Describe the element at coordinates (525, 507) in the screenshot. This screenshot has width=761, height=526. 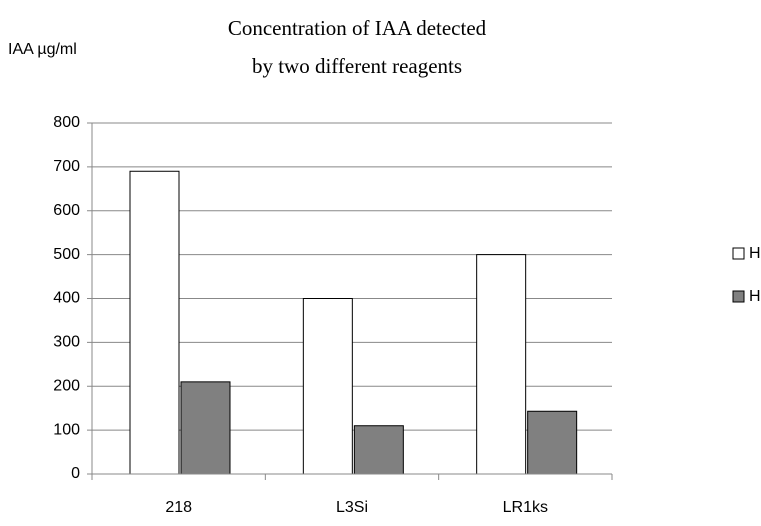
I see `x-tick-label: LR1ks` at that location.